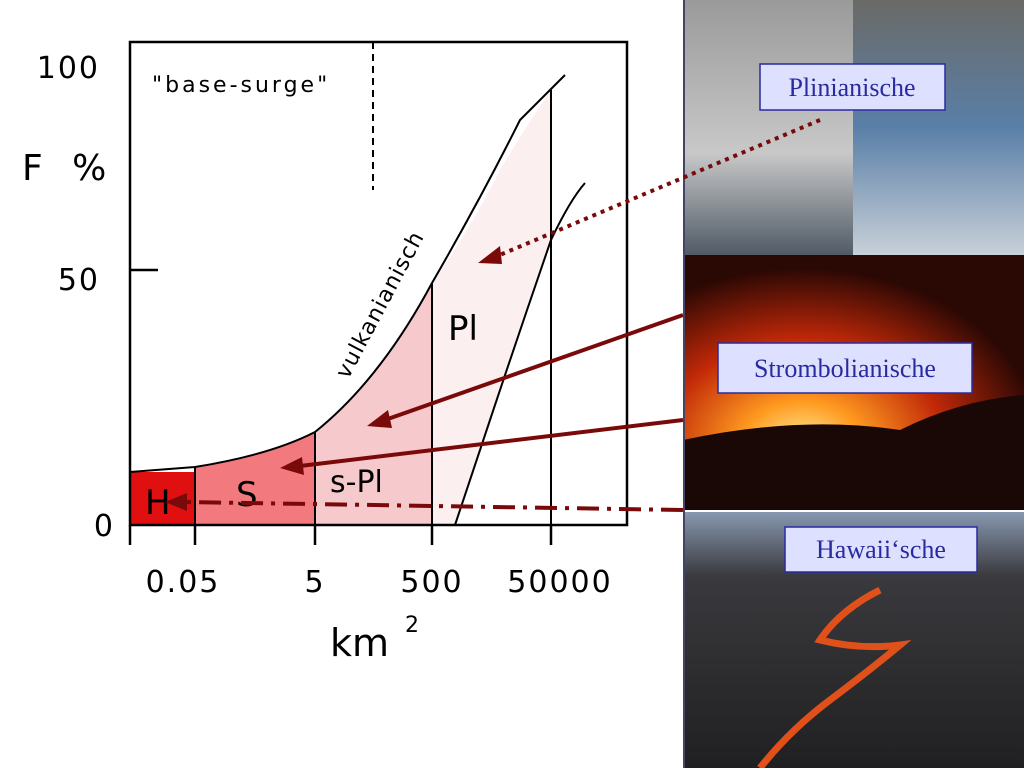 Image resolution: width=1024 pixels, height=768 pixels. What do you see at coordinates (68, 68) in the screenshot?
I see `y-tick-label: 100` at bounding box center [68, 68].